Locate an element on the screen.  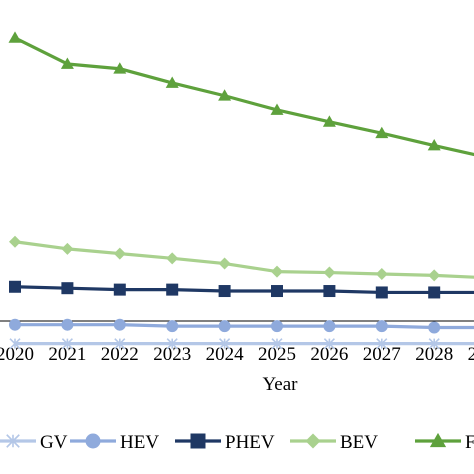
data-point-bev-2023 is located at coordinates (172, 258).